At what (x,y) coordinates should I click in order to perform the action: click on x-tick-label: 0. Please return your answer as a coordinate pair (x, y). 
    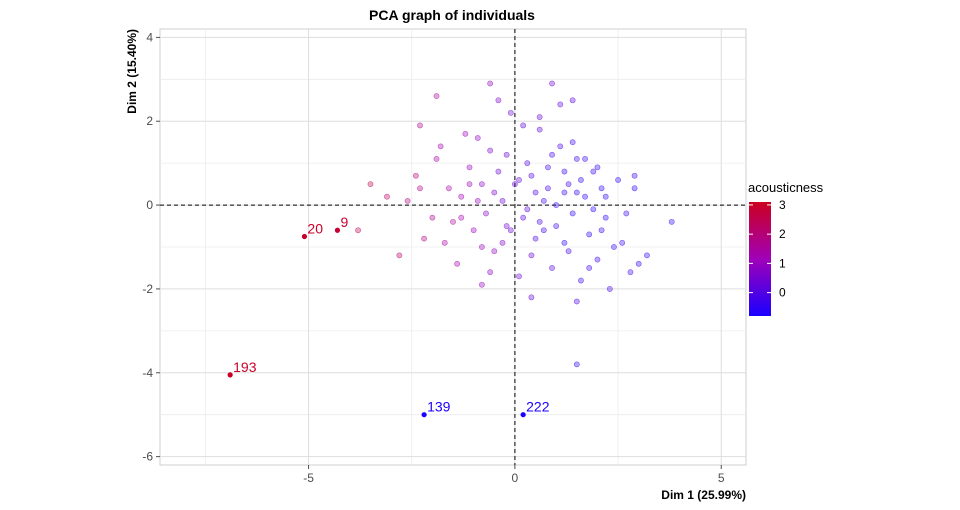
    Looking at the image, I should click on (515, 478).